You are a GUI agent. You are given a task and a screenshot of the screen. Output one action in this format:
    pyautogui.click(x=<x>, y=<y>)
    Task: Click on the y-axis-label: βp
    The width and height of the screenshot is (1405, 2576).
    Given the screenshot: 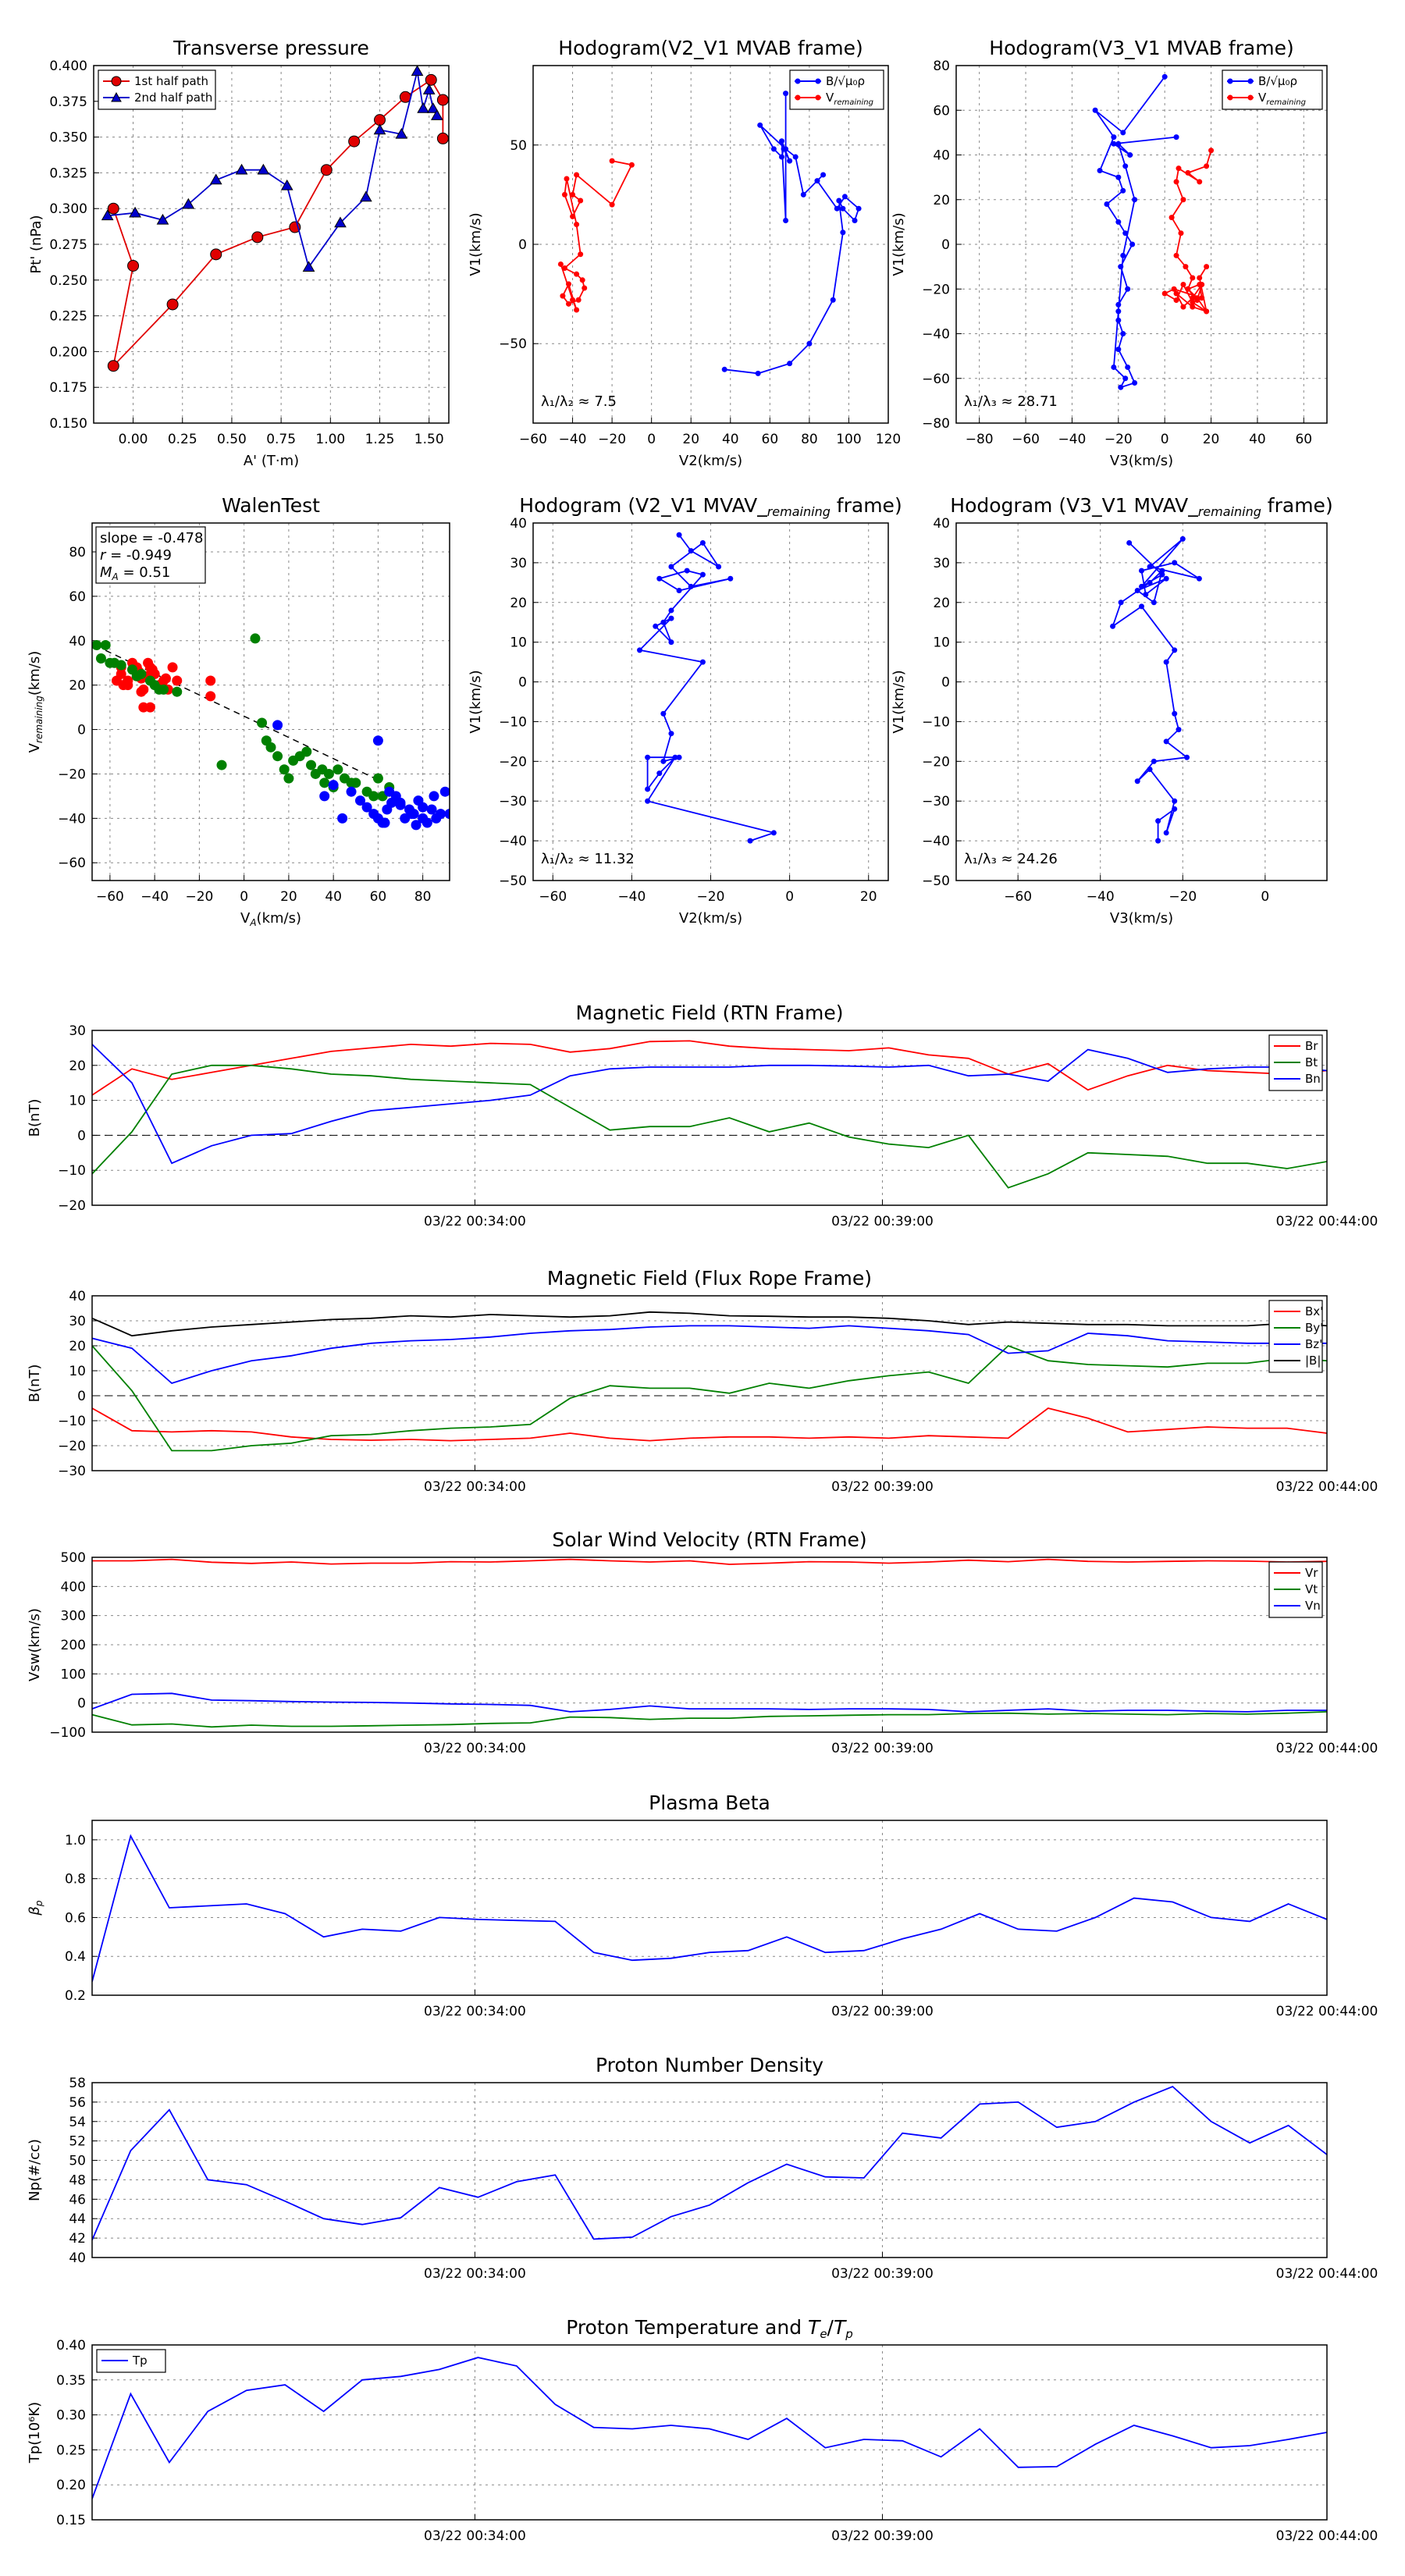 What is the action you would take?
    pyautogui.click(x=36, y=1908)
    